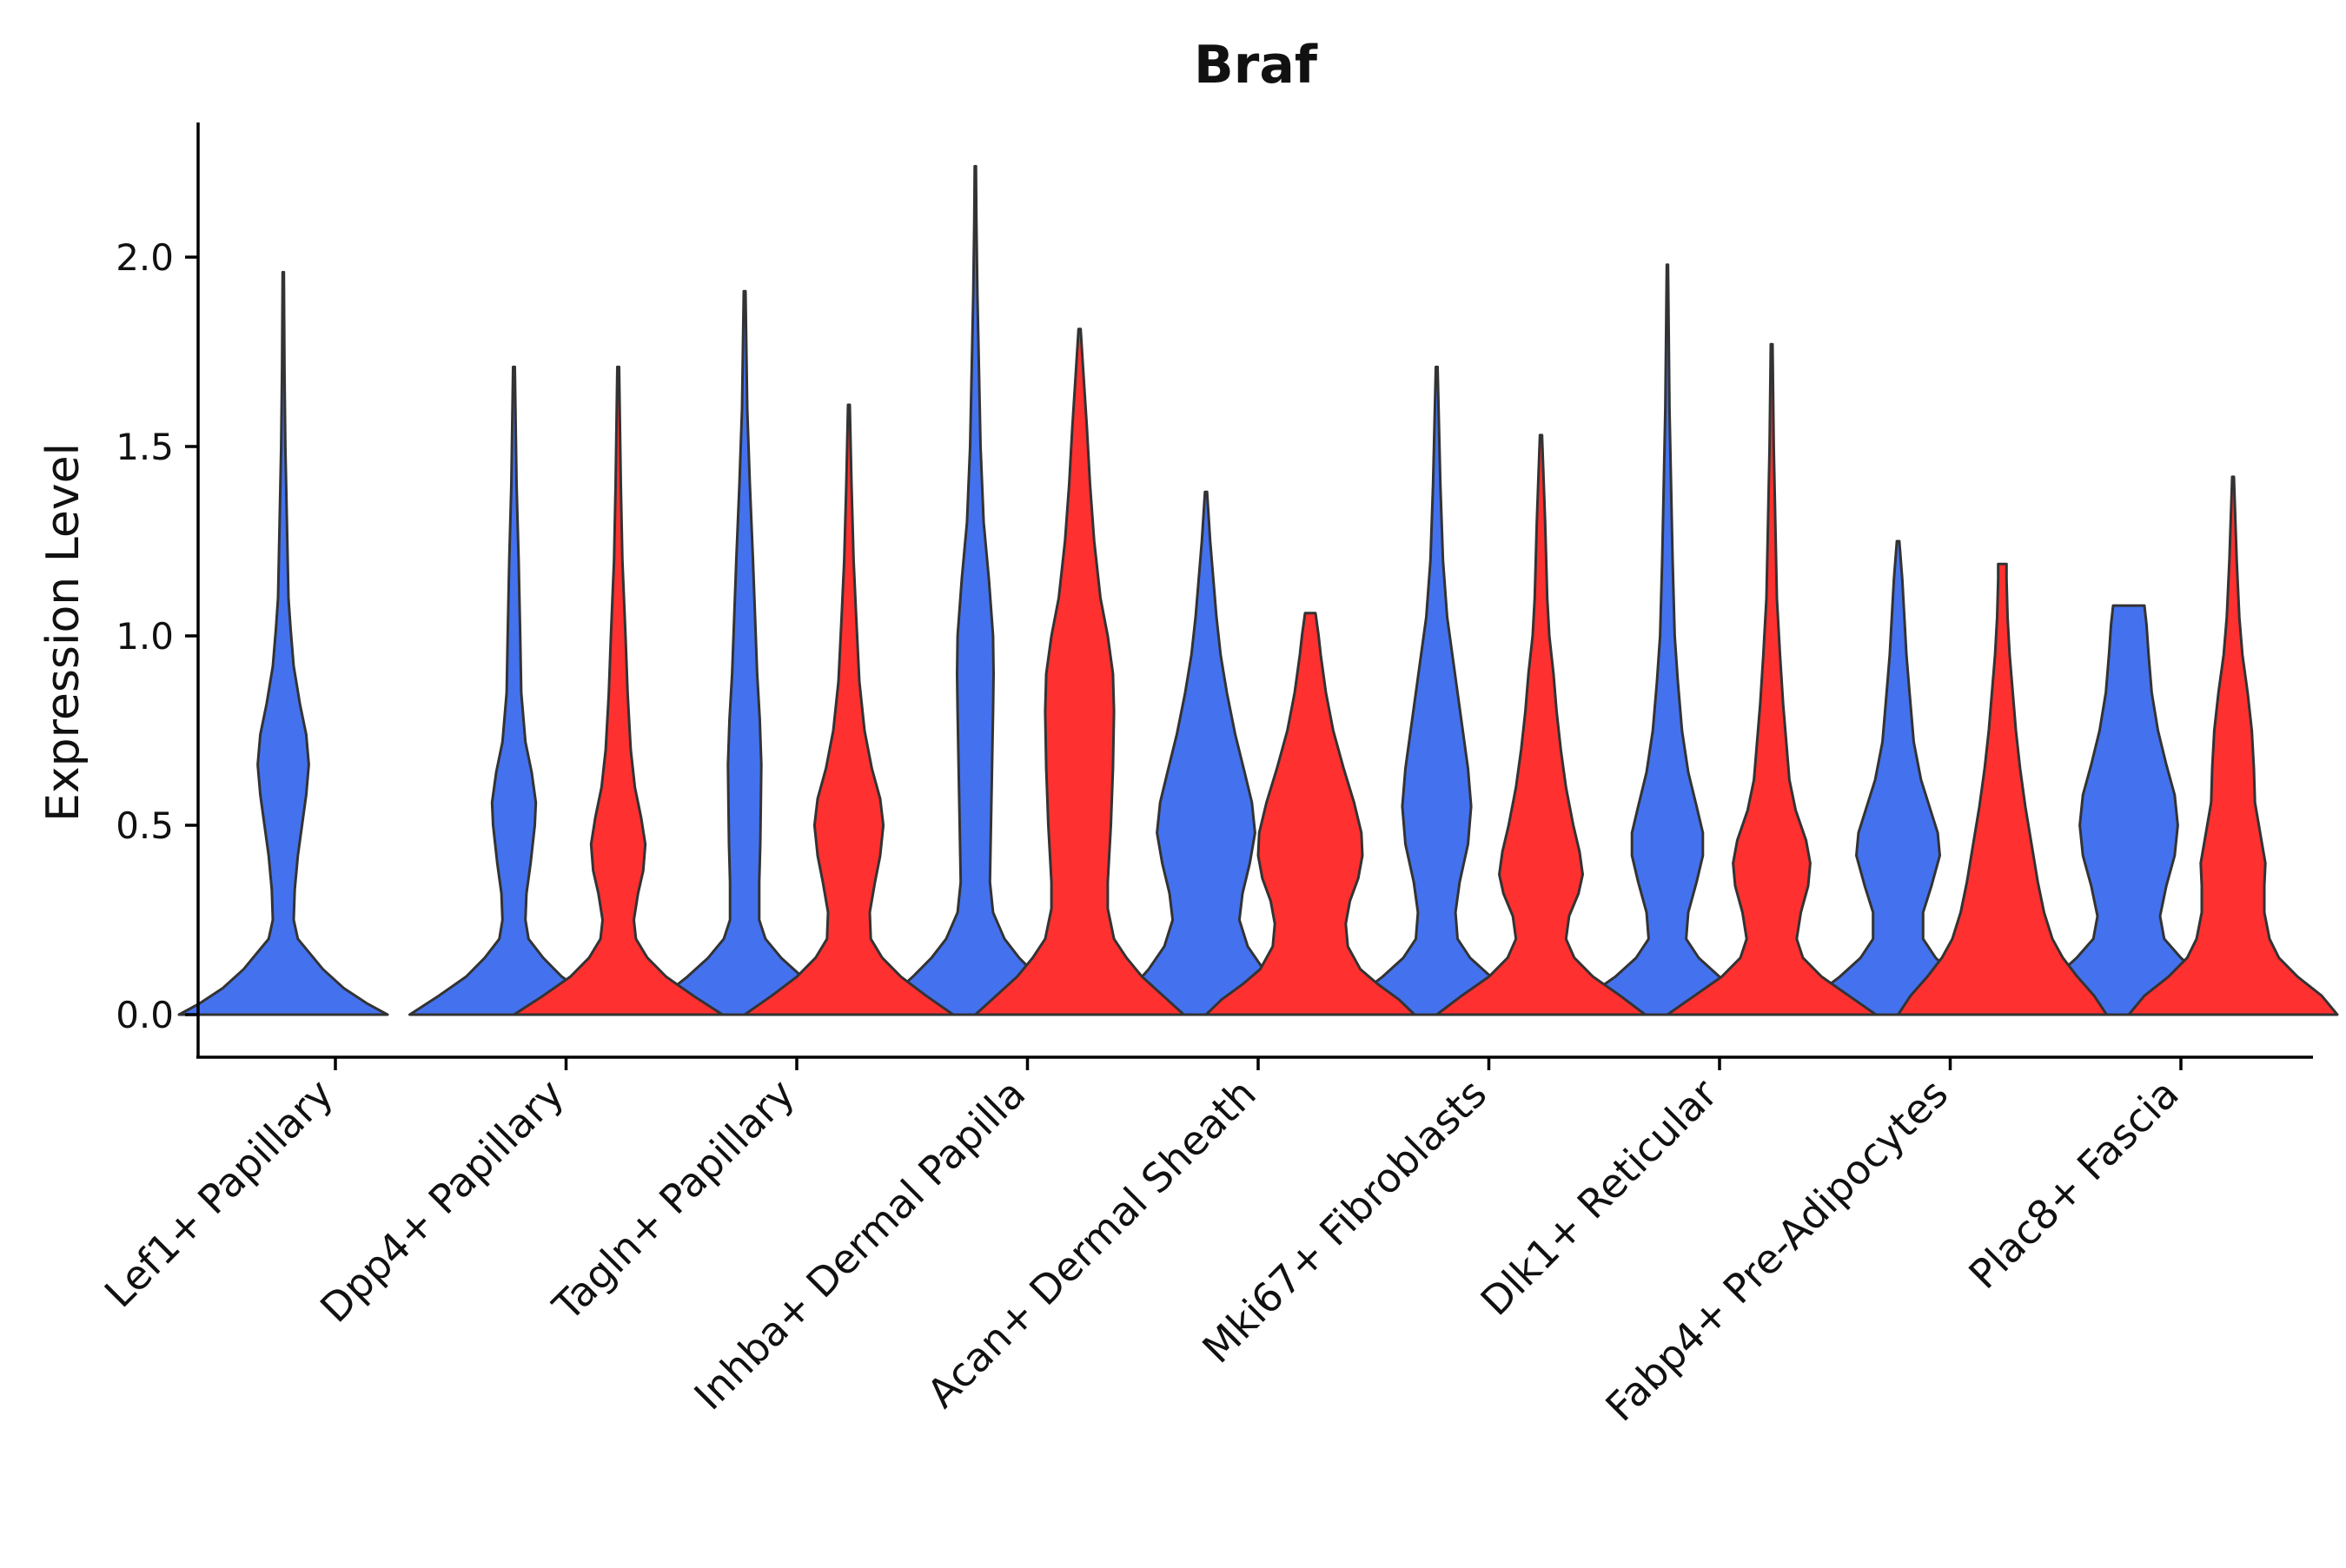 The image size is (2346, 1568). Describe the element at coordinates (219, 1193) in the screenshot. I see `x-tick-label: Lef1+ Papillary` at that location.